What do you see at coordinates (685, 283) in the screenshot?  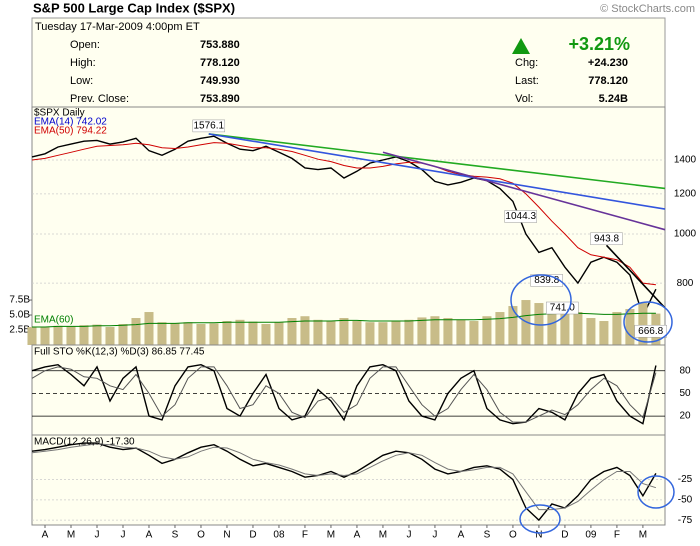 I see `y-tick-label: 800` at bounding box center [685, 283].